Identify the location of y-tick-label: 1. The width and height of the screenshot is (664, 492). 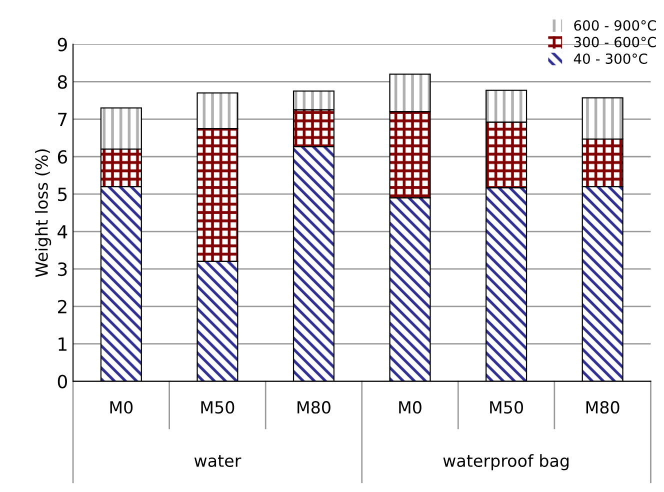
(62, 344).